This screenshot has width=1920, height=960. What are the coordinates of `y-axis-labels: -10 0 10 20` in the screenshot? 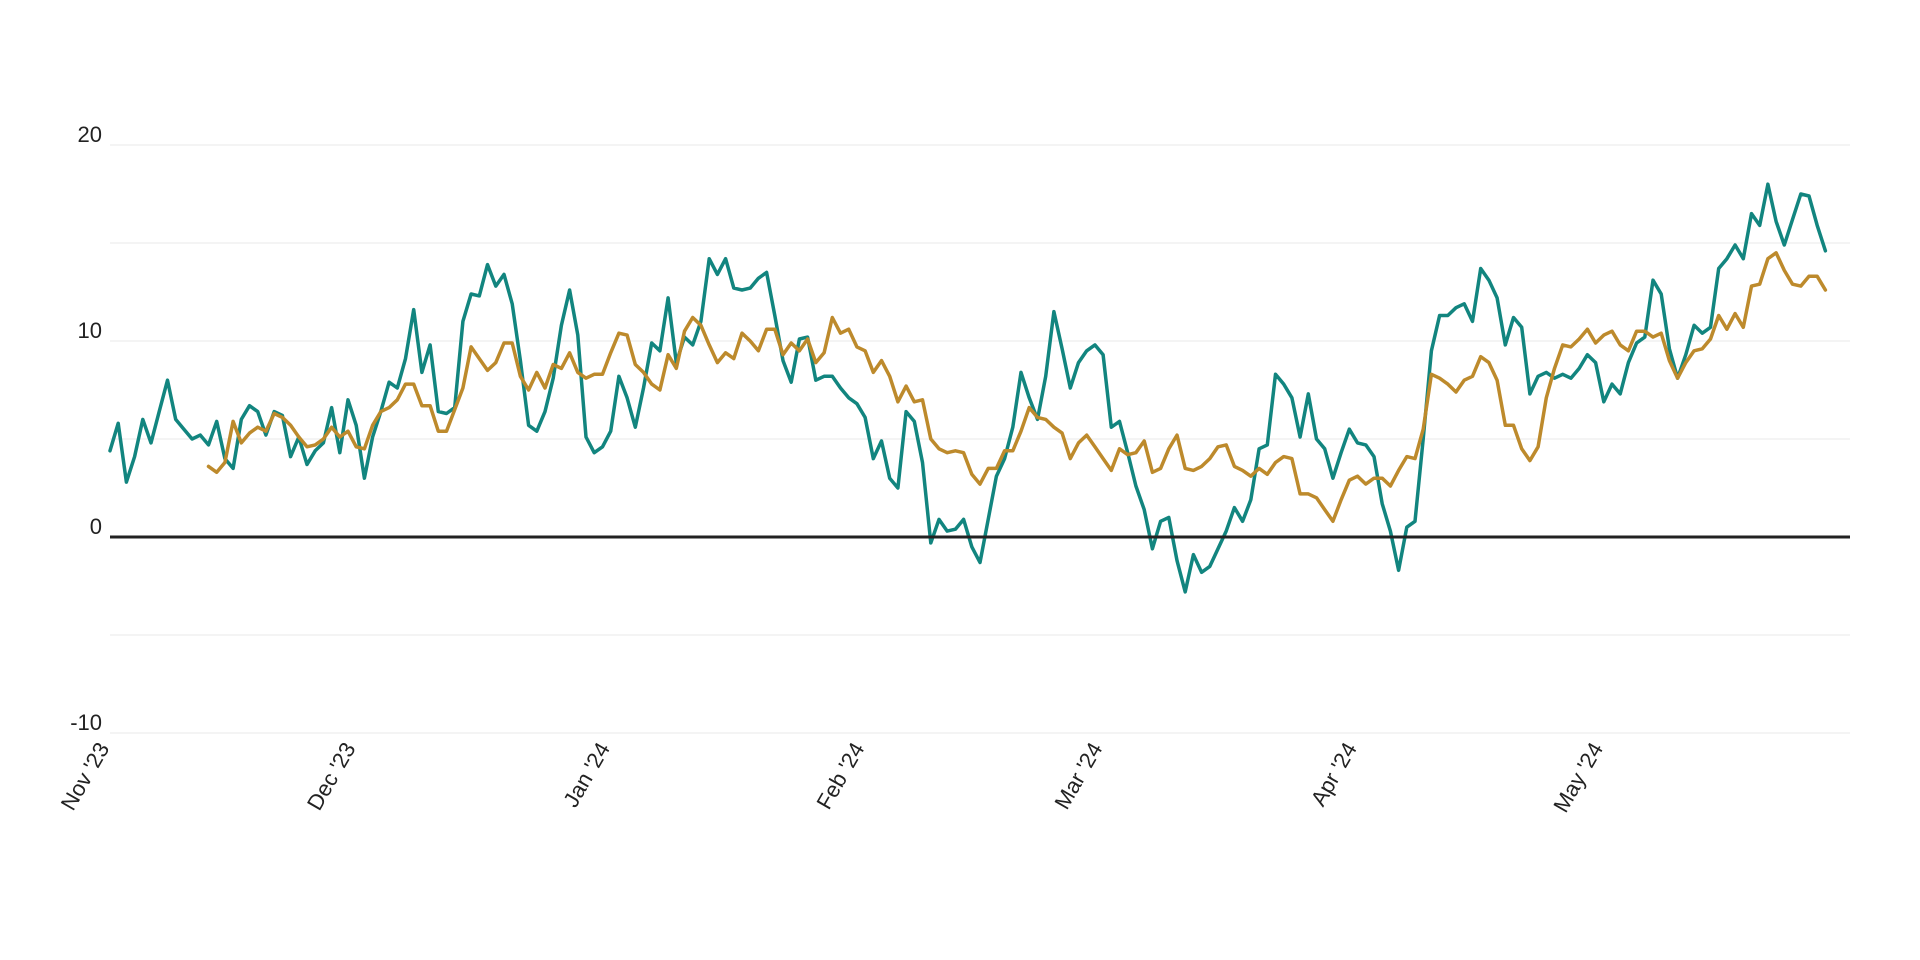 It's located at (86, 428).